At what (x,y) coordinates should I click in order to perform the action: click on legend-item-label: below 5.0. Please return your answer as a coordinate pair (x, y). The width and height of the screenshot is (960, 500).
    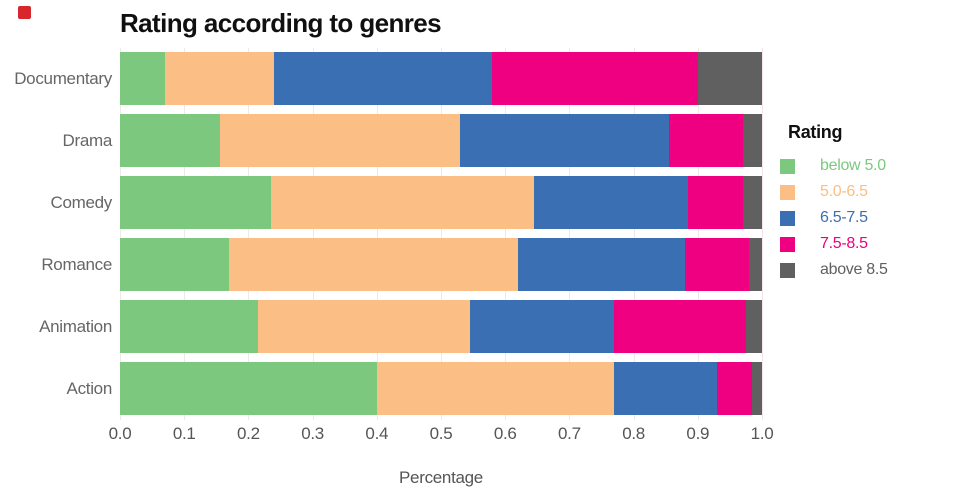
    Looking at the image, I should click on (853, 165).